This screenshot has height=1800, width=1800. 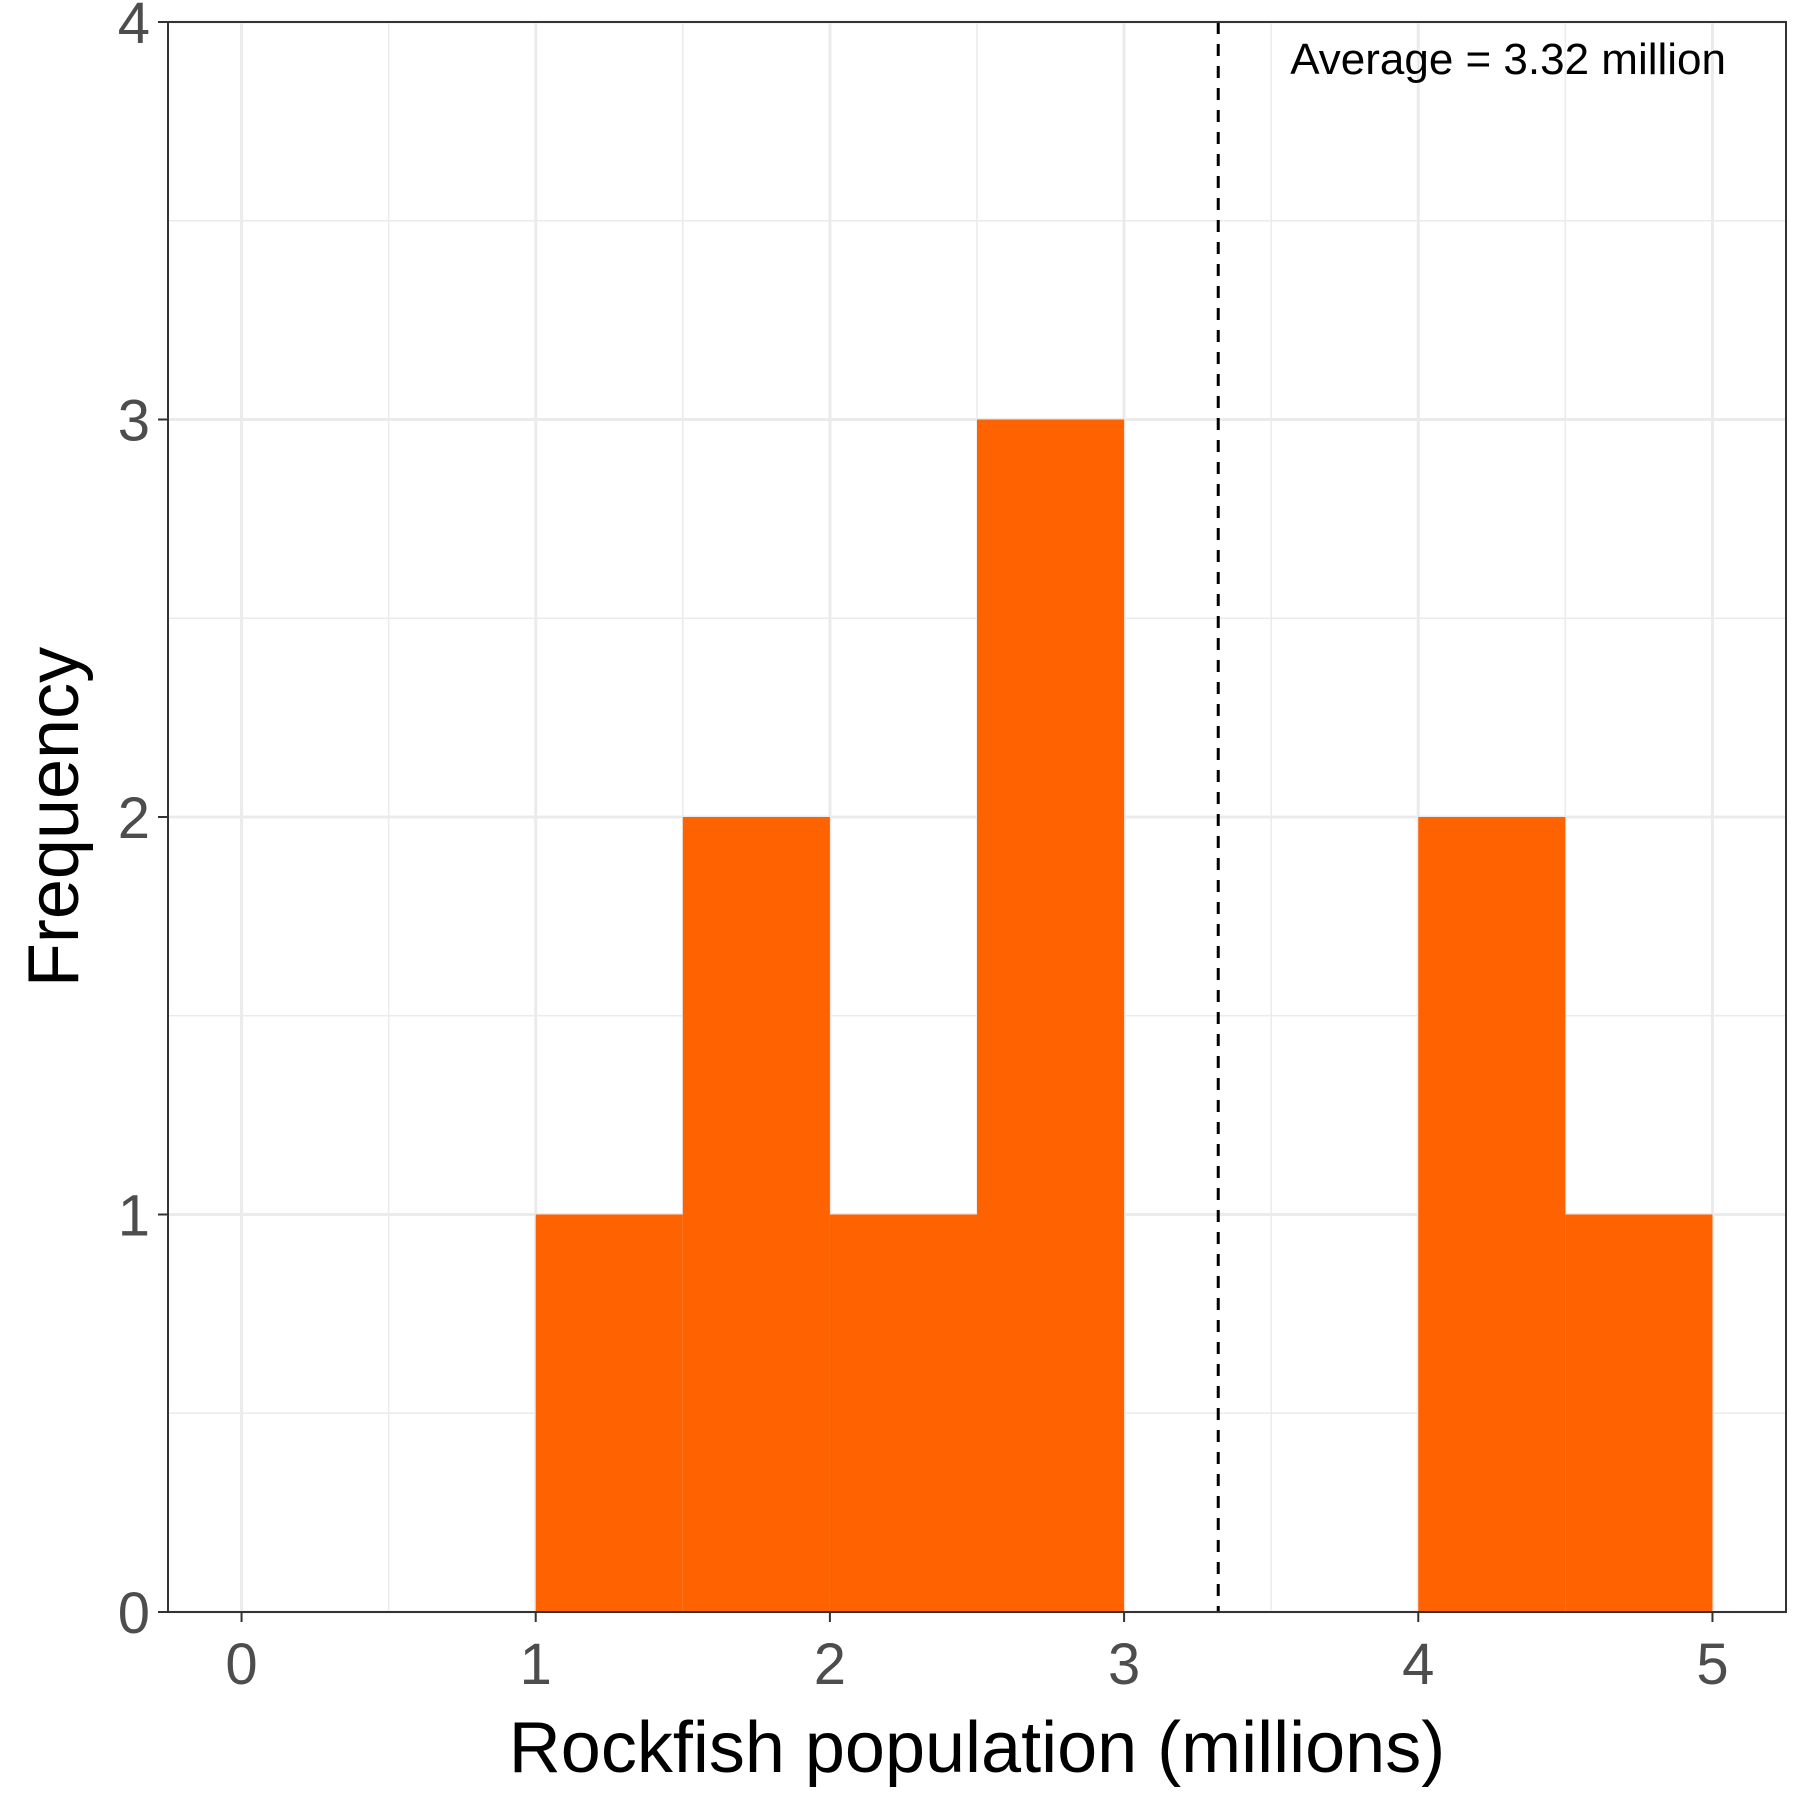 What do you see at coordinates (1418, 1664) in the screenshot?
I see `x-tick-label: 4` at bounding box center [1418, 1664].